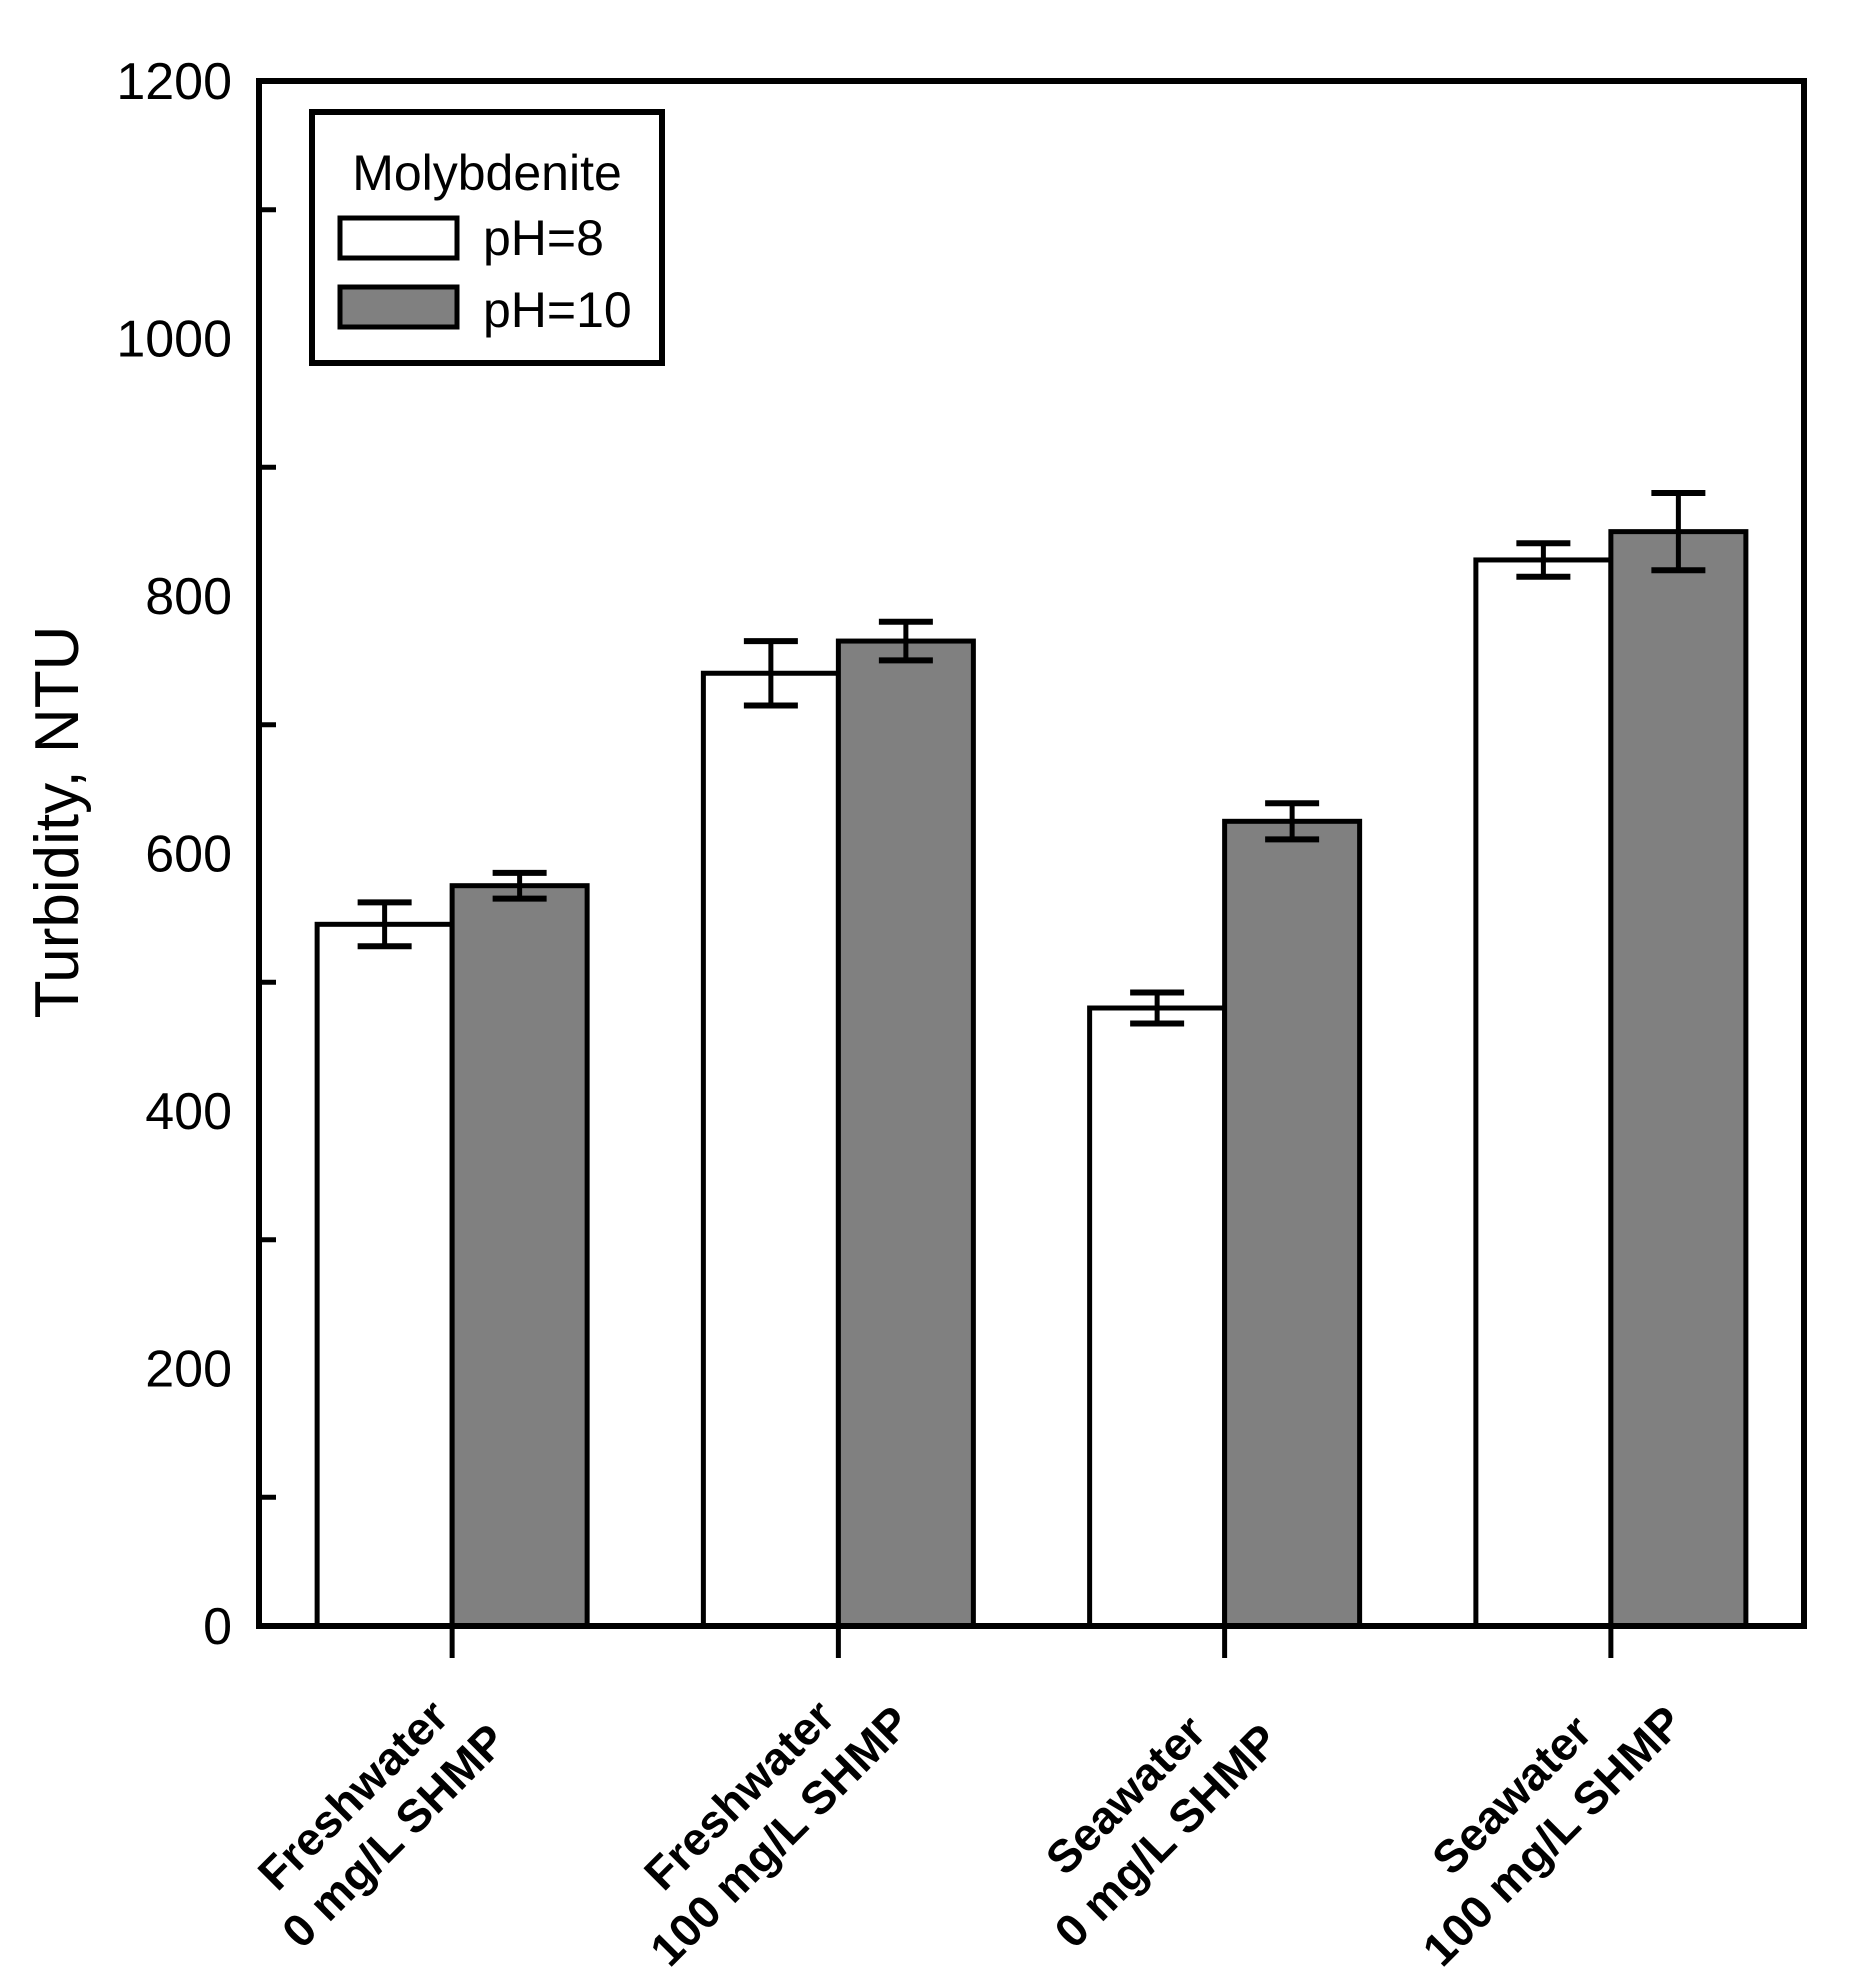 This screenshot has height=1977, width=1855. What do you see at coordinates (174, 82) in the screenshot?
I see `y-axis-tick-label: 1200` at bounding box center [174, 82].